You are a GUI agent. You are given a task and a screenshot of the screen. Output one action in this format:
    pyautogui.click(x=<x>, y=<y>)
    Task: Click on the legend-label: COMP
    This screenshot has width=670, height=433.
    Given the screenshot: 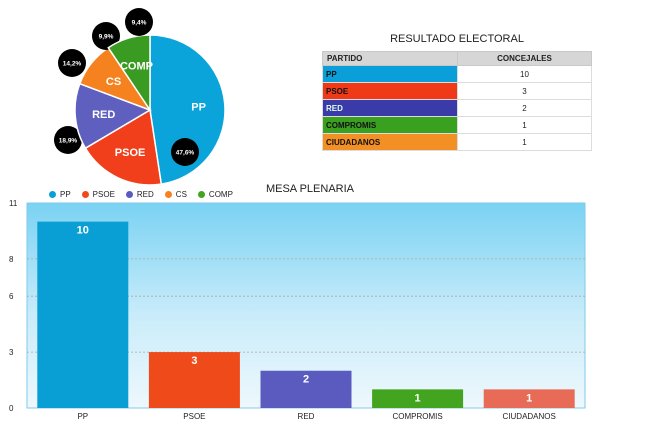 What is the action you would take?
    pyautogui.click(x=220, y=194)
    